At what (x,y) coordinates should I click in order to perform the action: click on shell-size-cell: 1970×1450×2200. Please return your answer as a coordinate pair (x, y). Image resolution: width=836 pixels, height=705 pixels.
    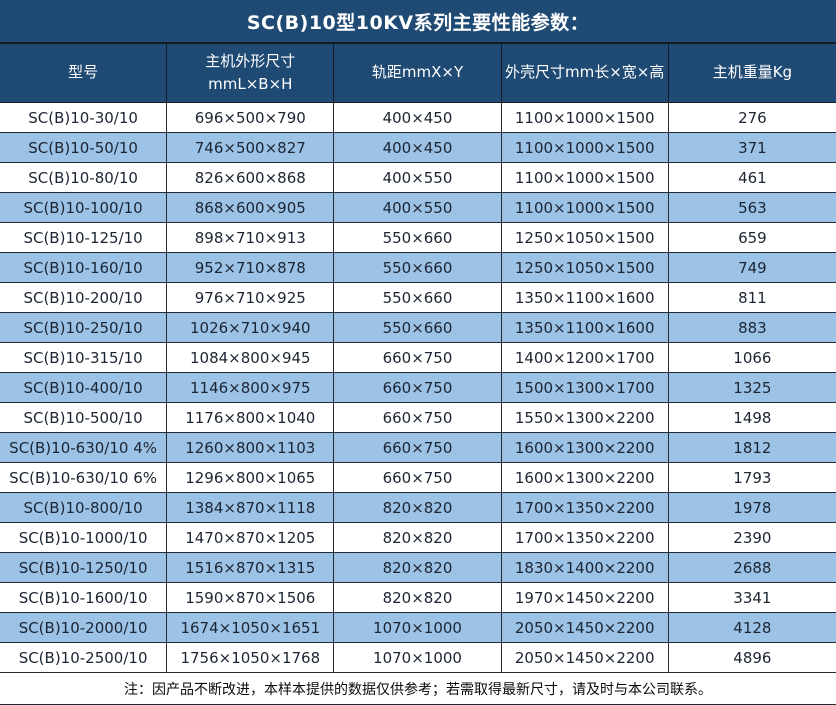
    Looking at the image, I should click on (585, 597).